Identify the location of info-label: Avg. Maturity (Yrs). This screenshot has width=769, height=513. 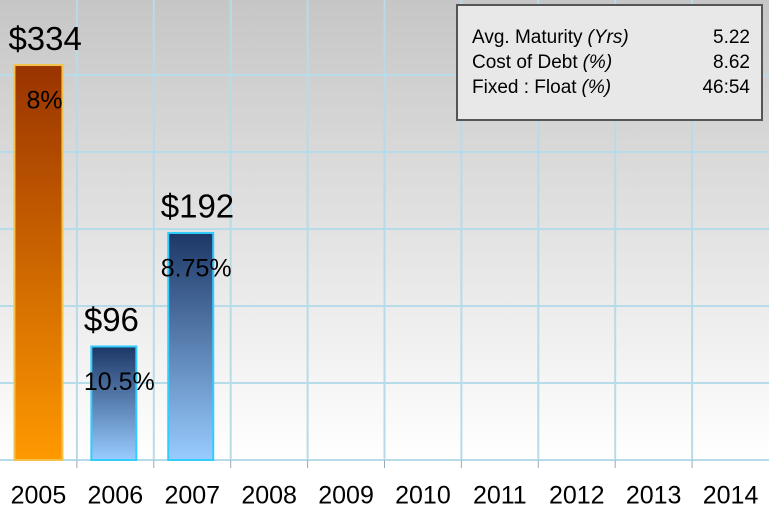
(550, 37).